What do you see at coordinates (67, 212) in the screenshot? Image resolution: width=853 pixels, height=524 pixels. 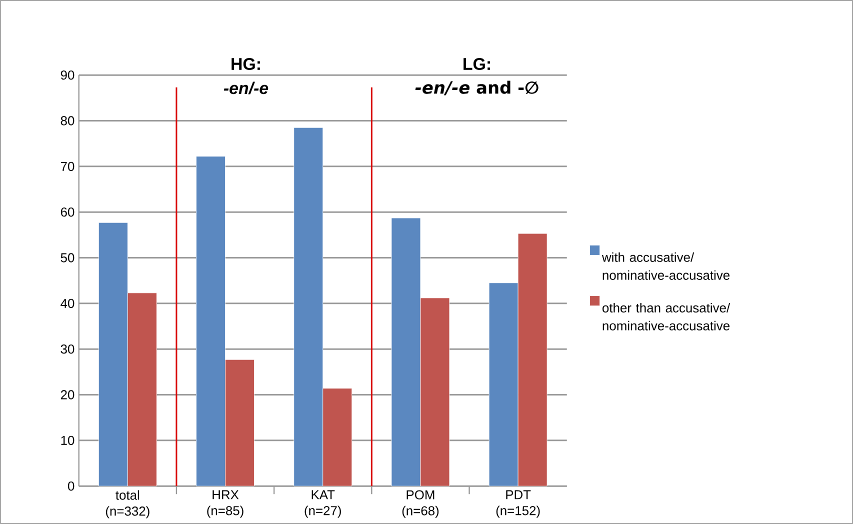 I see `y-tick-label: 60` at bounding box center [67, 212].